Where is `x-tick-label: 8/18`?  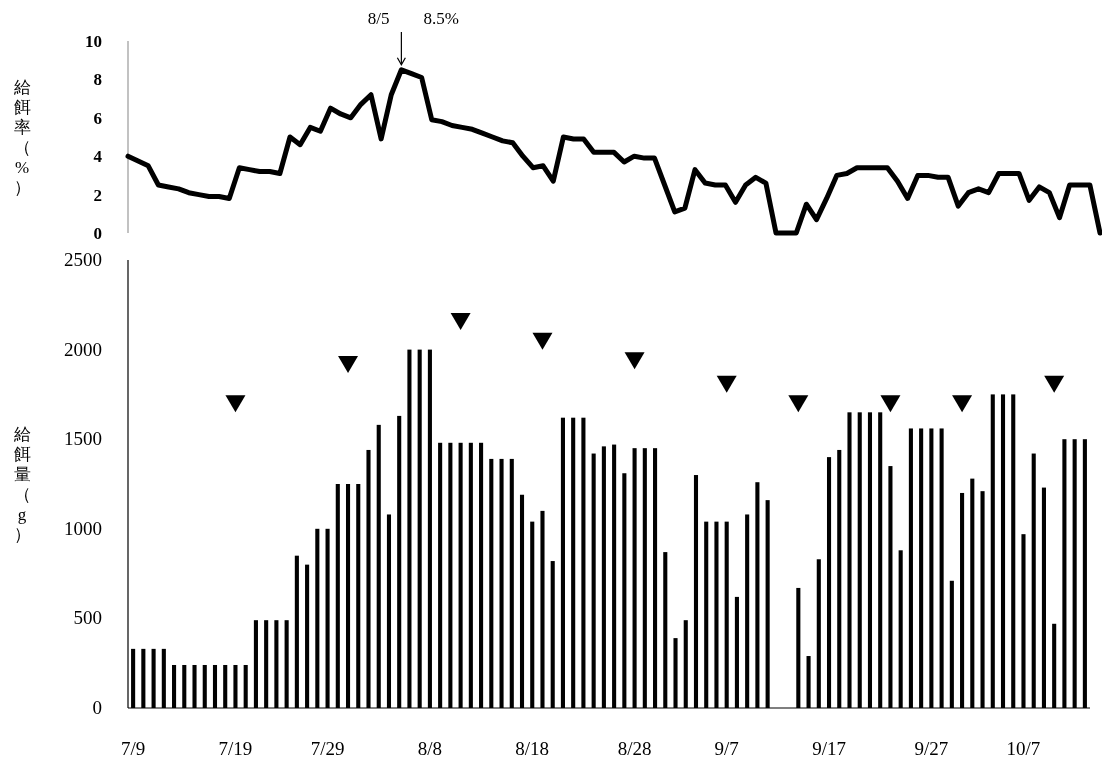 x-tick-label: 8/18 is located at coordinates (532, 748).